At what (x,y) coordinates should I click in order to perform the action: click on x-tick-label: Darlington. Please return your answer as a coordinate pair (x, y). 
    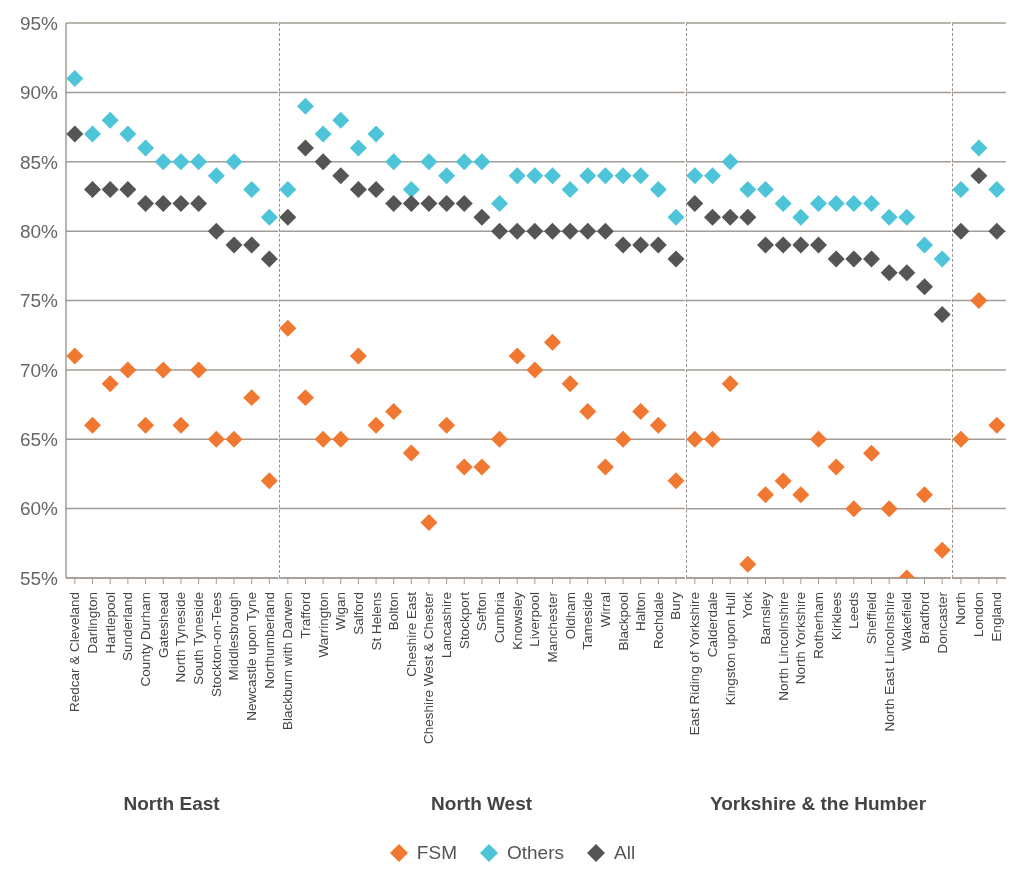
    Looking at the image, I should click on (93, 622).